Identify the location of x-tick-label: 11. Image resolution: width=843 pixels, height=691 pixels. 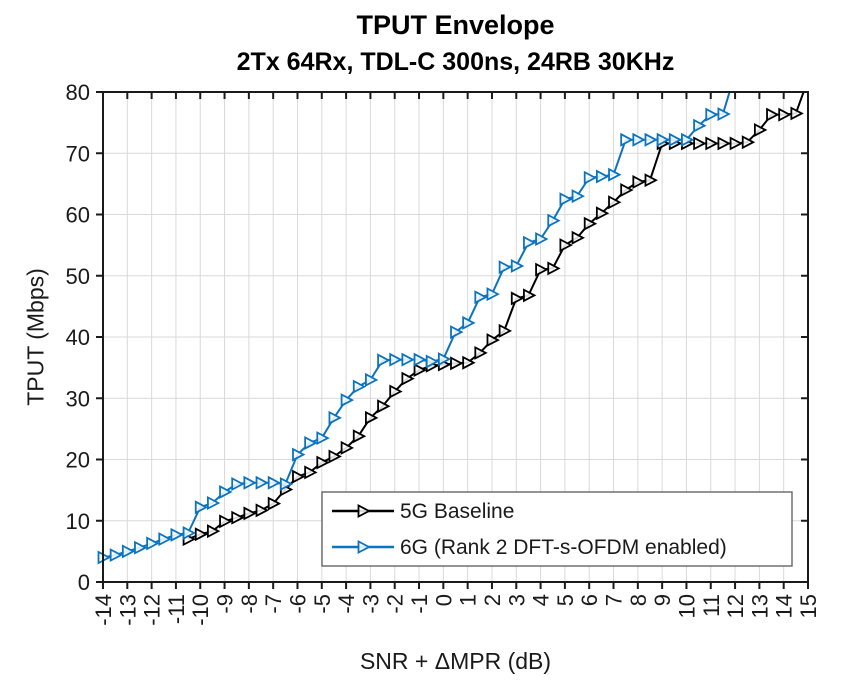
(711, 605).